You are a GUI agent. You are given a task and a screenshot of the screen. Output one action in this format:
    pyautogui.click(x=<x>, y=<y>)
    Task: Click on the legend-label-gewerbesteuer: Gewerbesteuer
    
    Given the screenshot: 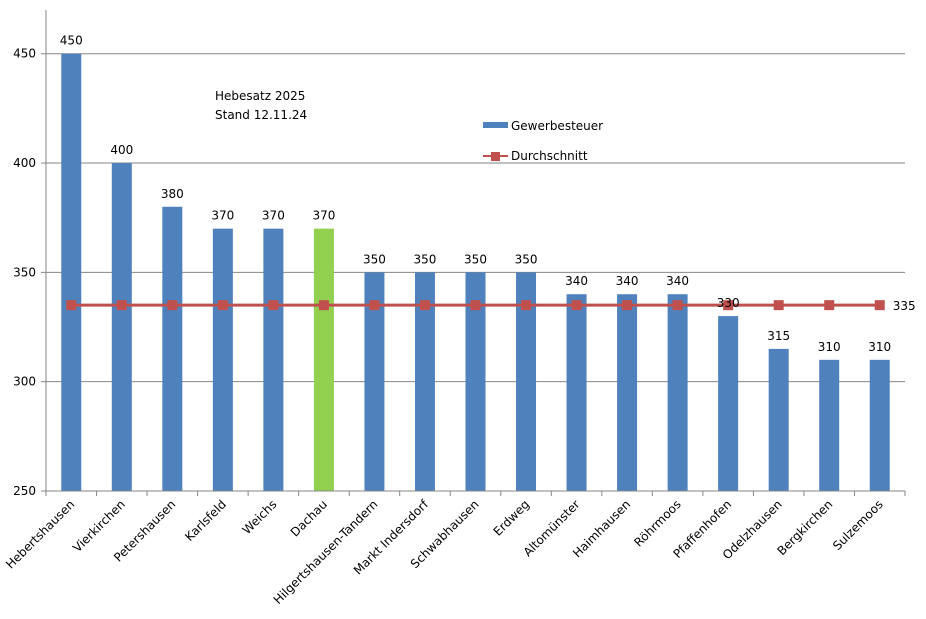 What is the action you would take?
    pyautogui.click(x=557, y=126)
    